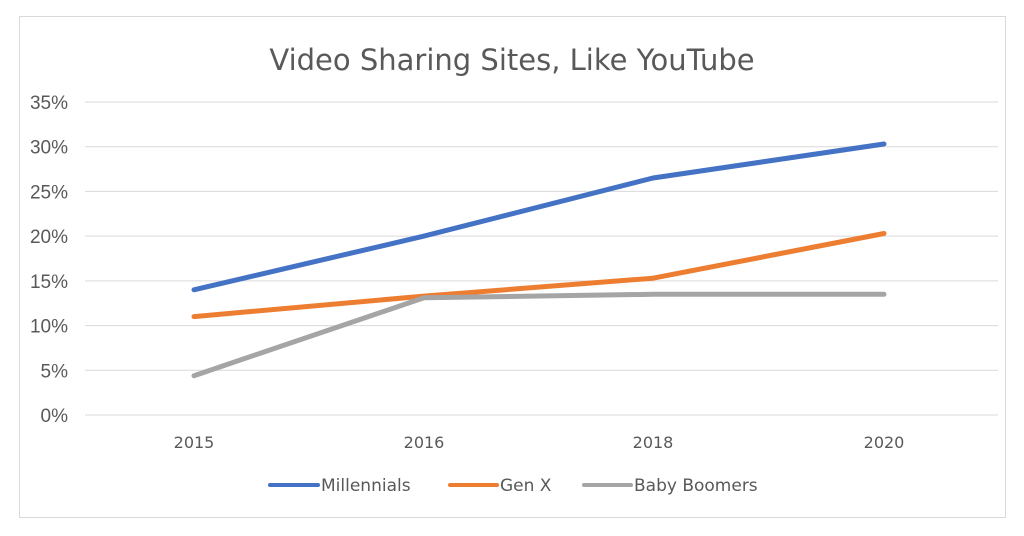  Describe the element at coordinates (884, 442) in the screenshot. I see `x-tick-label: 2020` at that location.